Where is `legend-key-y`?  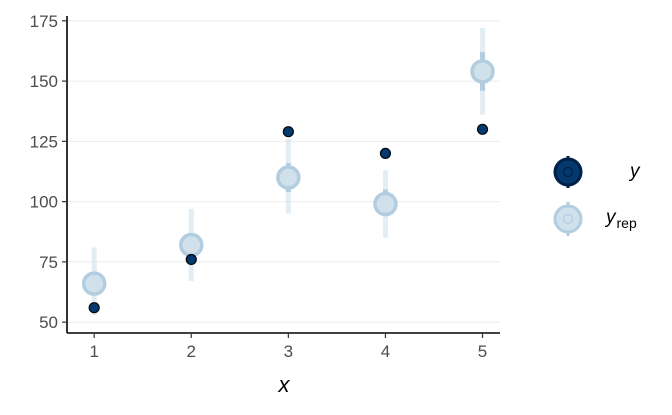 legend-key-y is located at coordinates (568, 172).